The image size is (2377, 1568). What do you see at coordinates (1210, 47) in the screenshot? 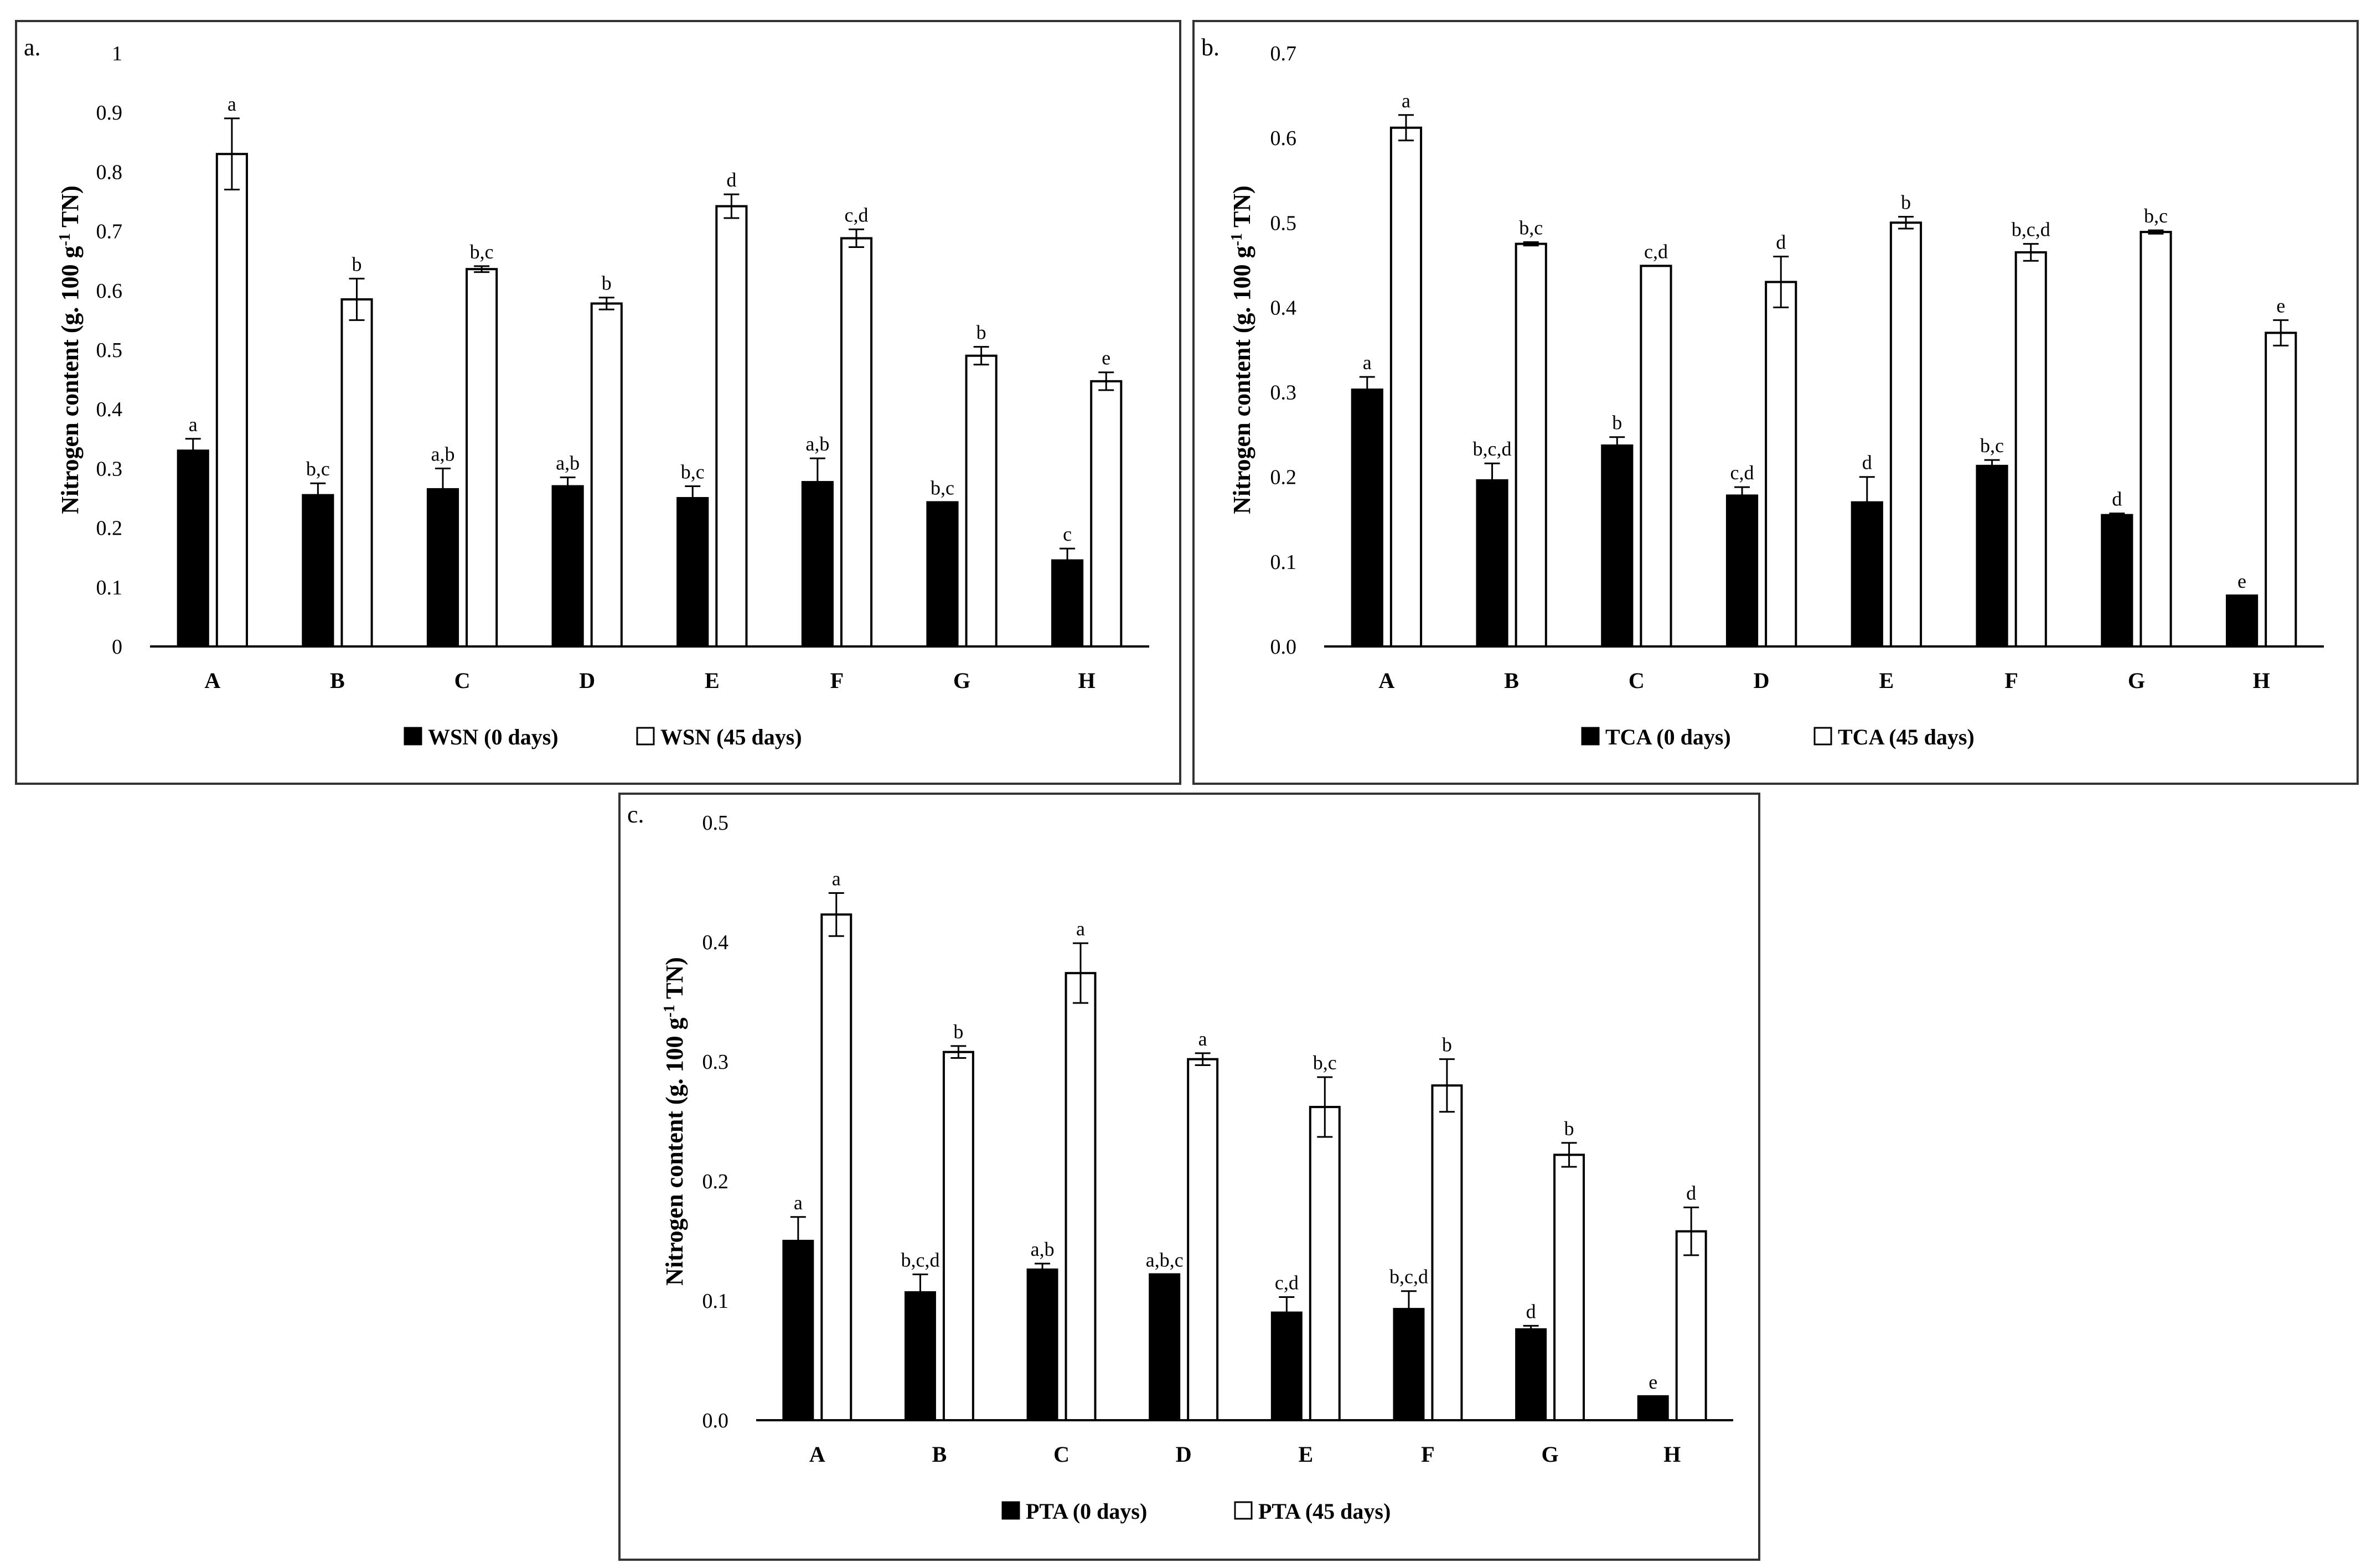
I see `panel-label-b: b.` at bounding box center [1210, 47].